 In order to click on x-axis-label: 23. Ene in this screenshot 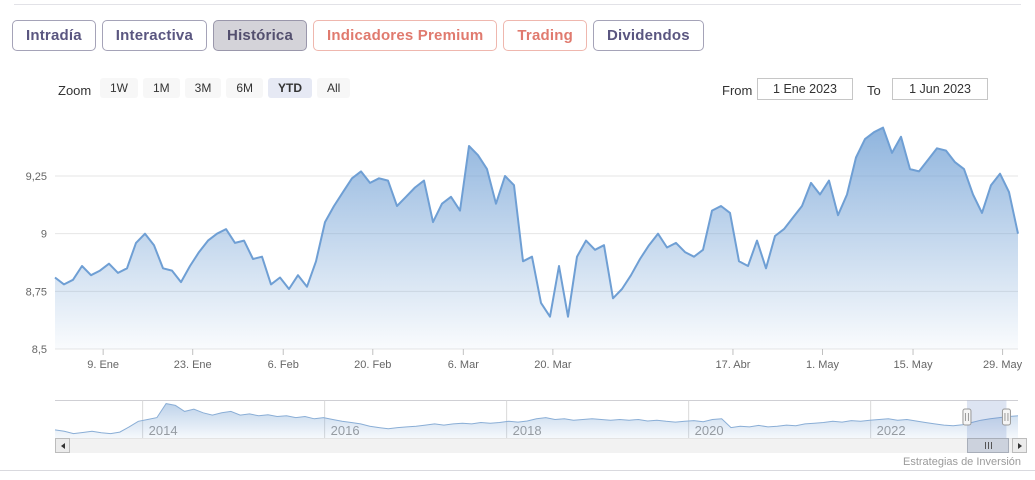, I will do `click(193, 365)`.